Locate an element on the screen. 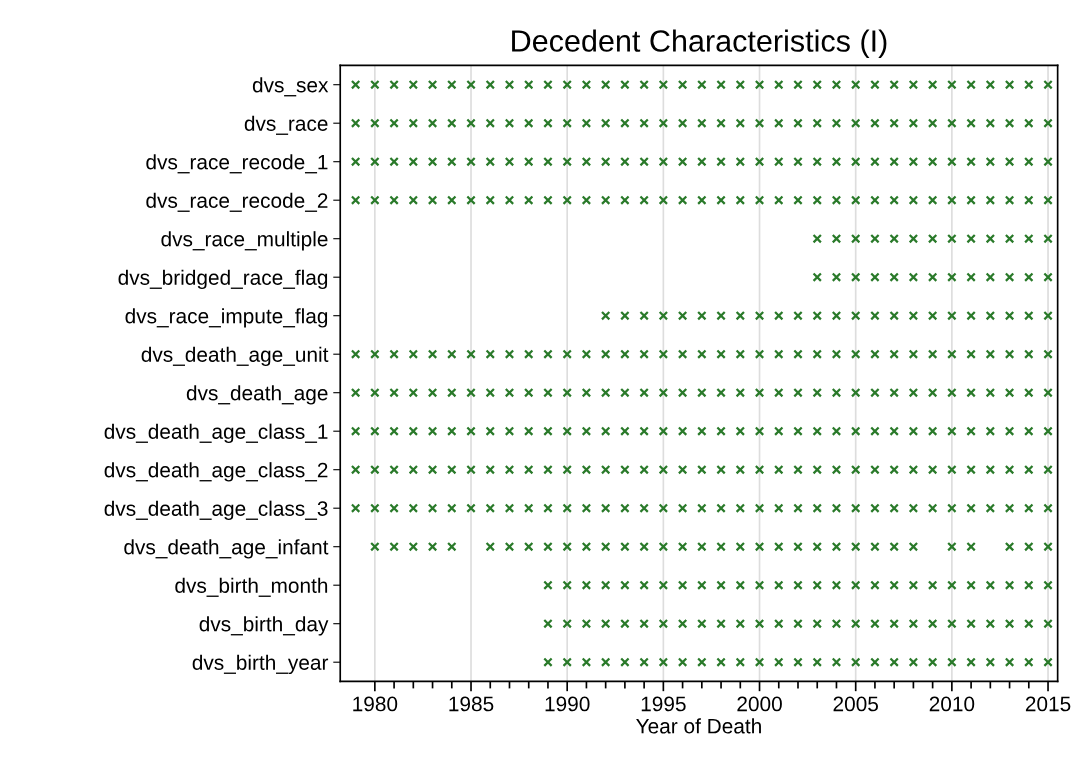 The image size is (1087, 770). chart-title: Decedent Characteristics (I) is located at coordinates (699, 43).